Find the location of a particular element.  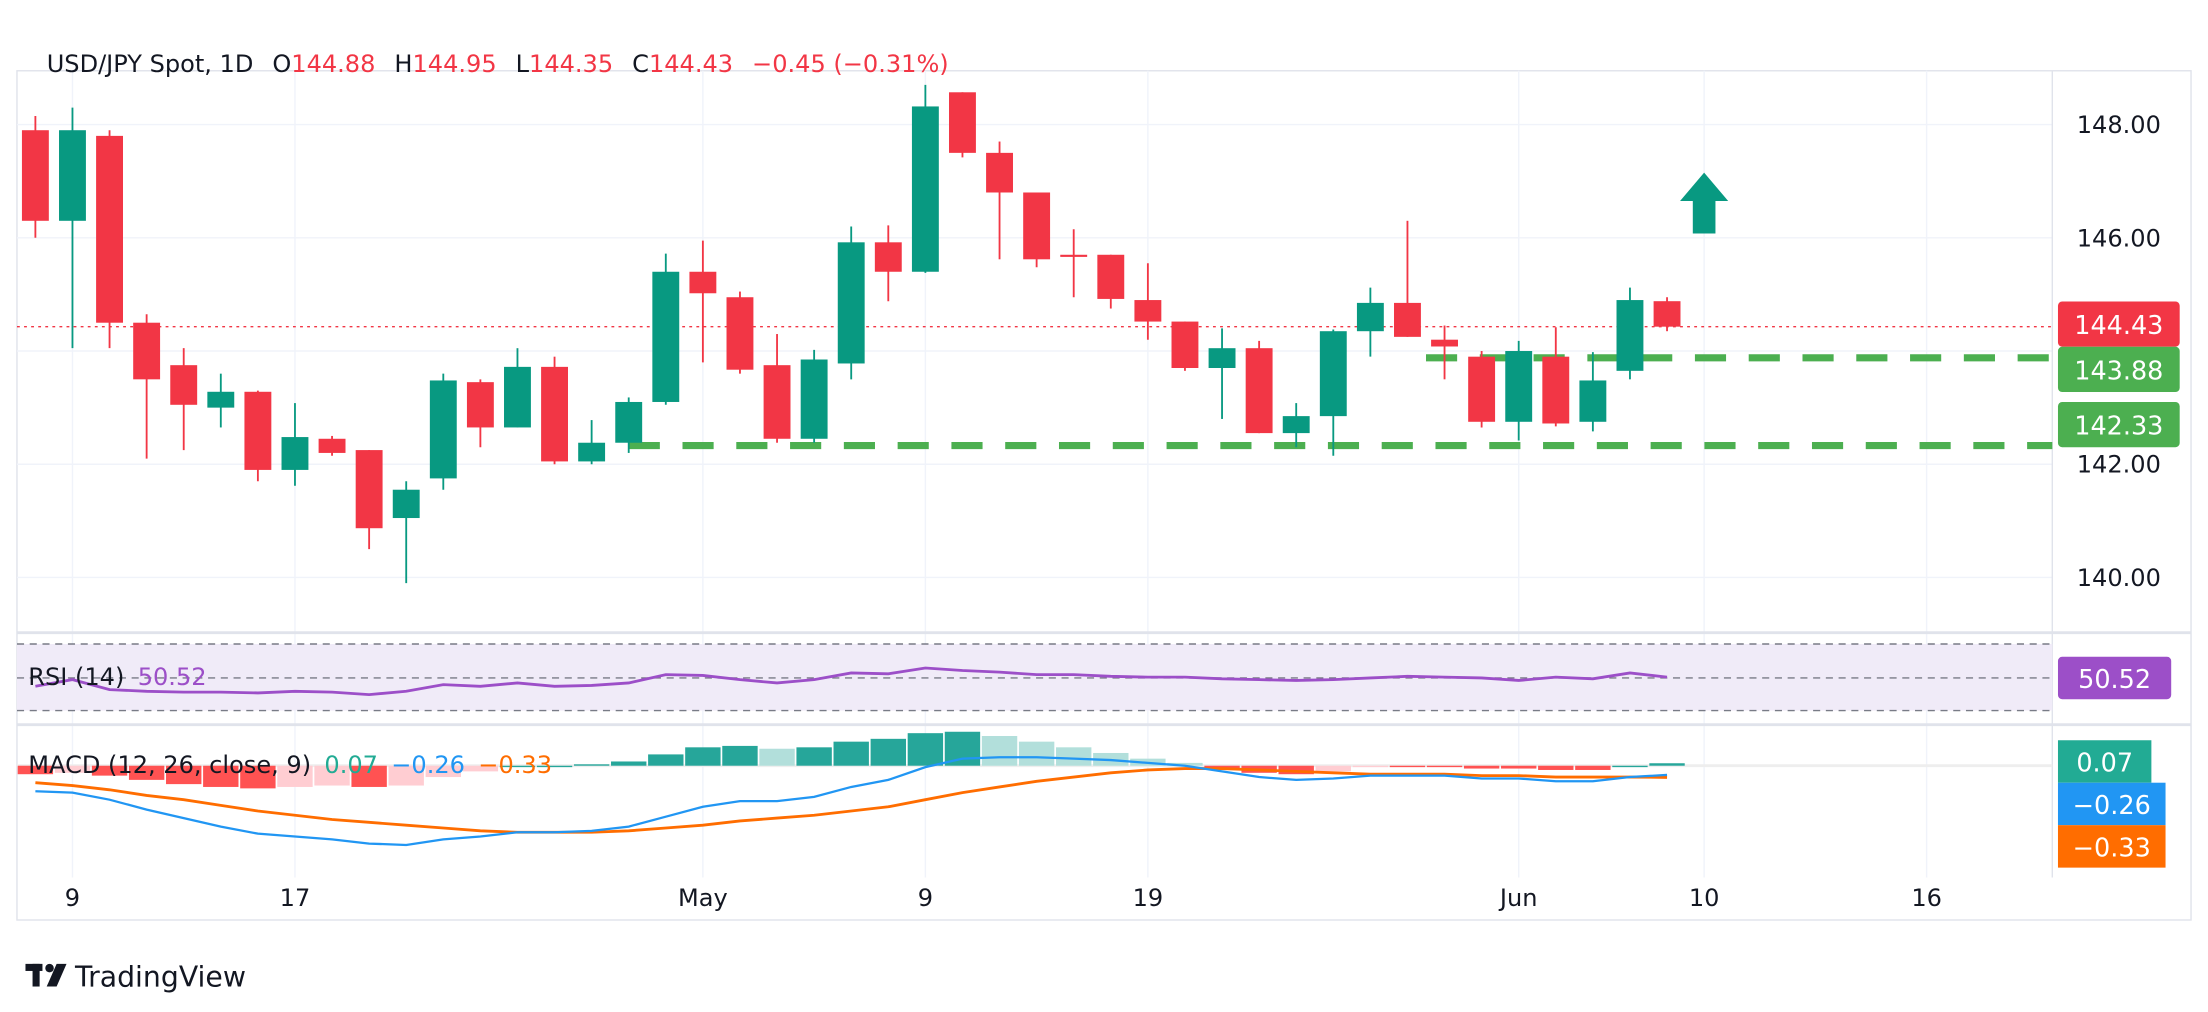

last-price-badge is located at coordinates (2118, 324).